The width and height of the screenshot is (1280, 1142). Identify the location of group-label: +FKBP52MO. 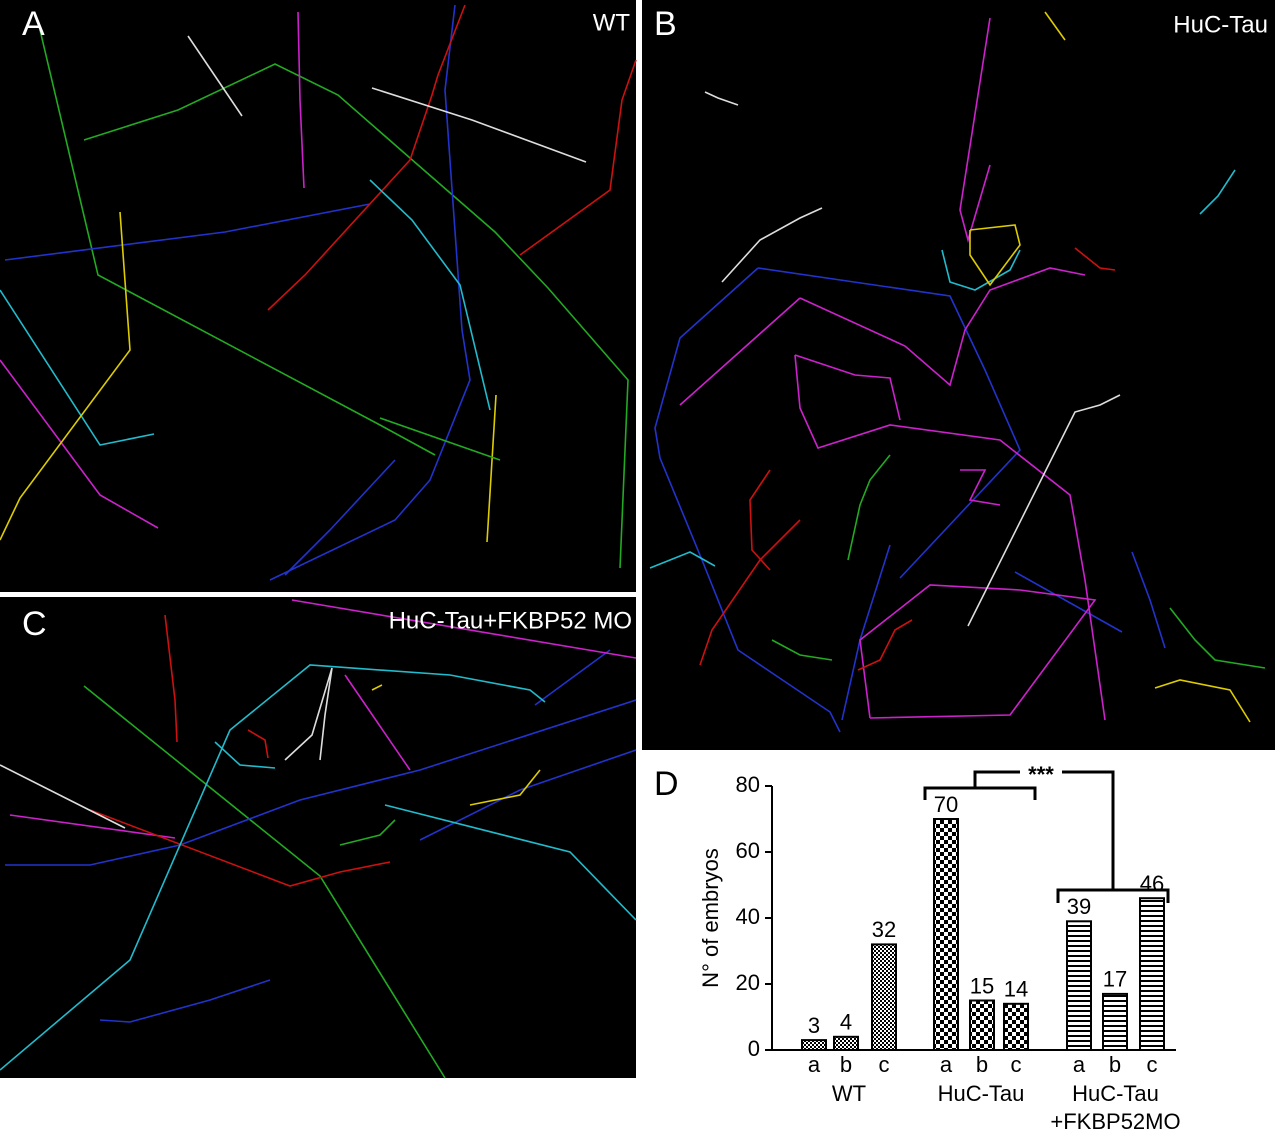
(1115, 1121).